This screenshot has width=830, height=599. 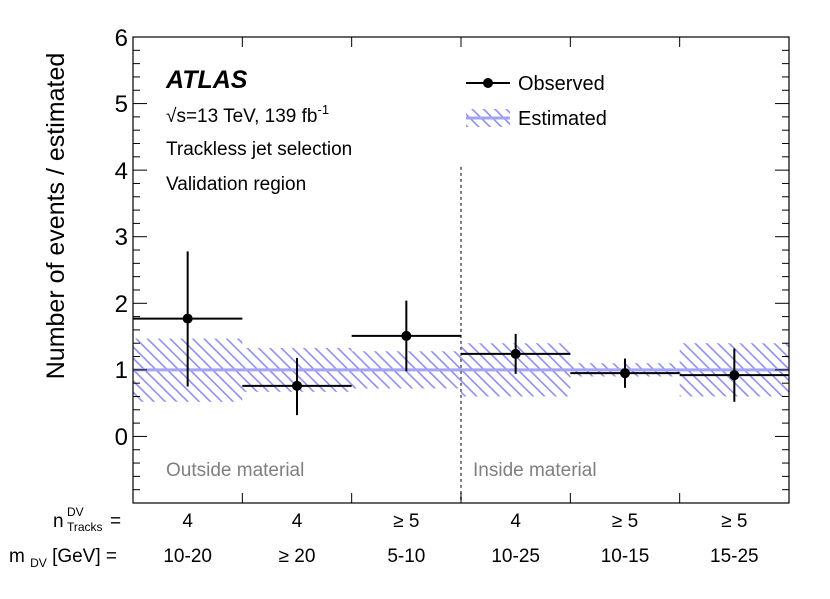 I want to click on row-labels: n DV Tracks = m DV [GeV] =, so click(x=65, y=536).